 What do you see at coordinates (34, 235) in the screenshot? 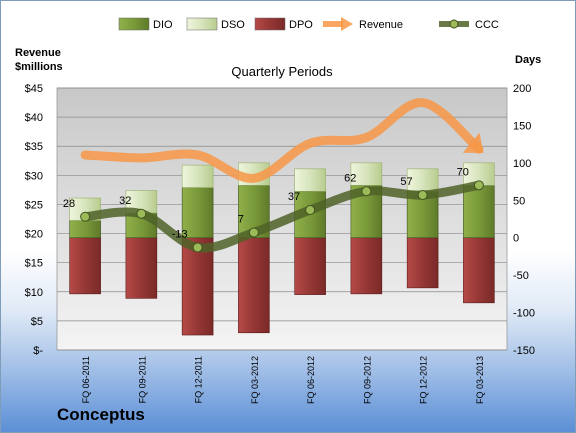
I see `left-tick-label: $20` at bounding box center [34, 235].